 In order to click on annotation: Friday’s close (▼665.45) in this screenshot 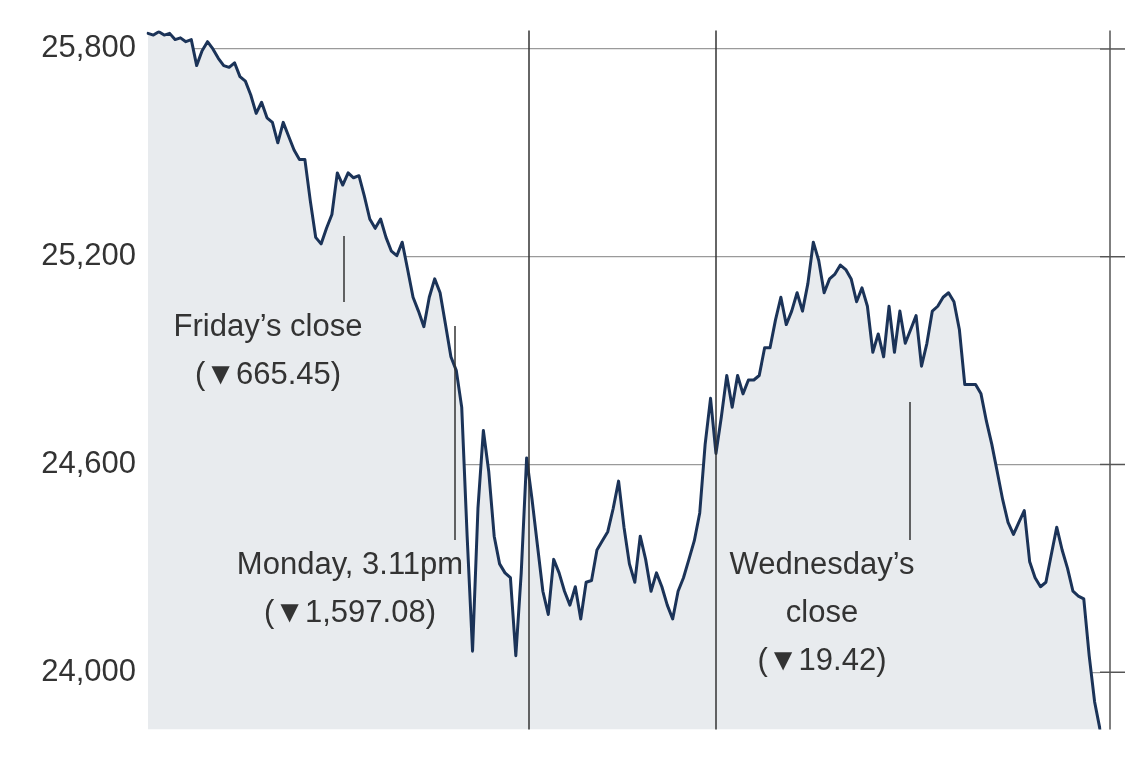, I will do `click(268, 349)`.